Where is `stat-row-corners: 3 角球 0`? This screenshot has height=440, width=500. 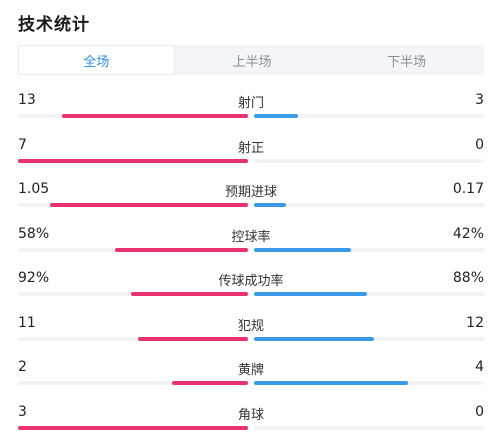 stat-row-corners: 3 角球 0 is located at coordinates (251, 419).